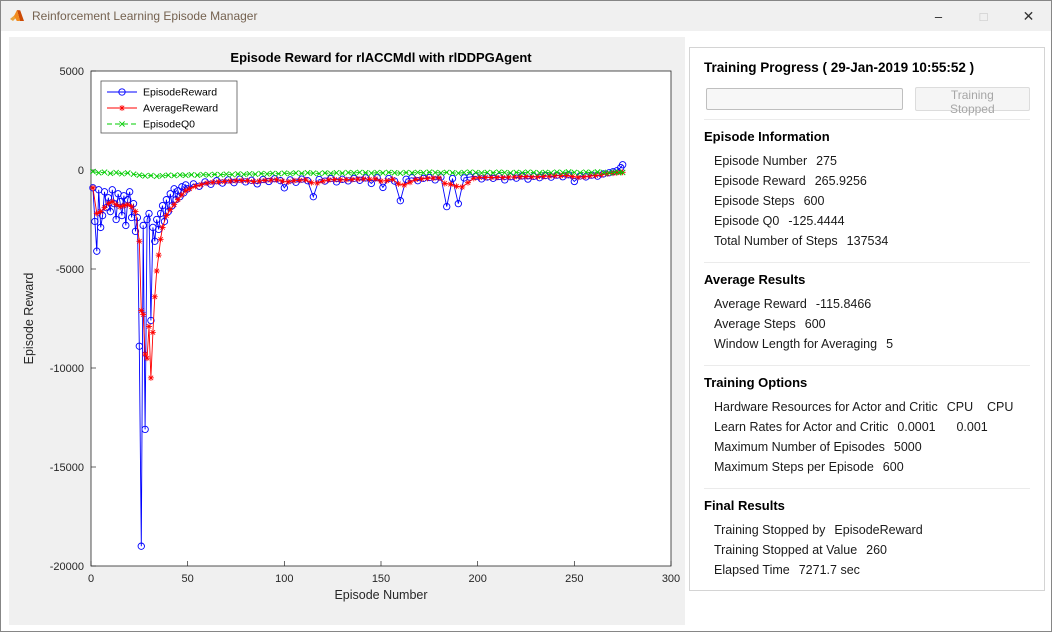 This screenshot has height=632, width=1052. I want to click on section-heading: Average Results, so click(755, 279).